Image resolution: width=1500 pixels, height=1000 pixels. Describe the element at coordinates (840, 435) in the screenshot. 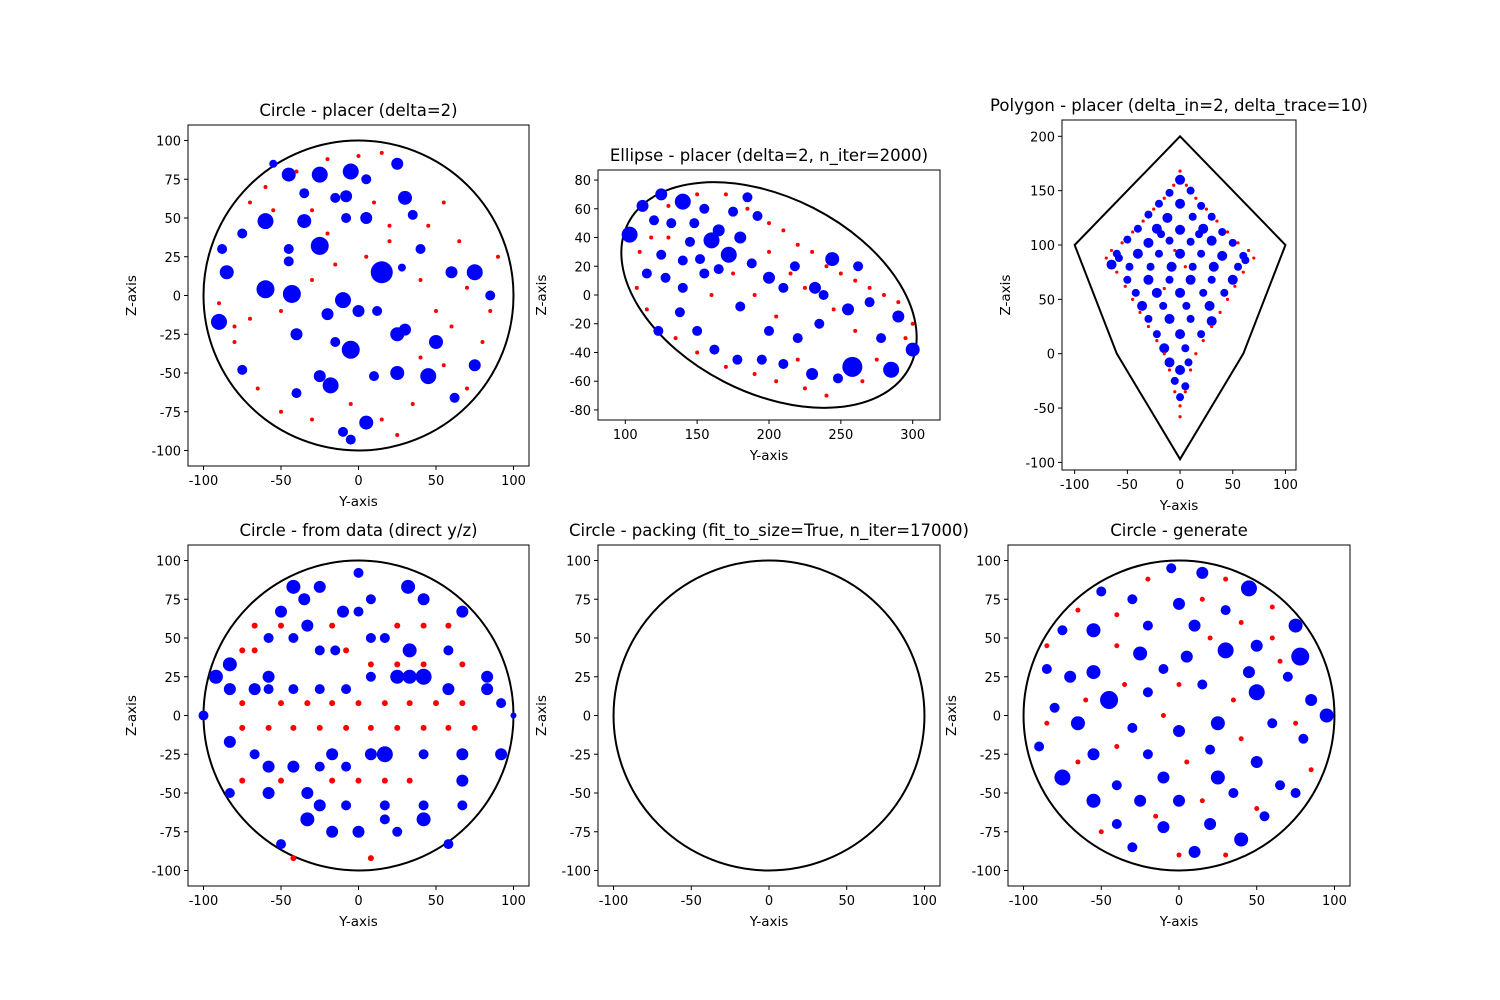

I see `x-tick-label: 250` at that location.